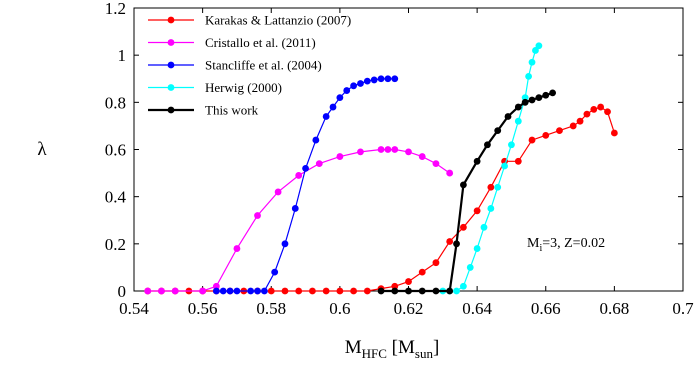  I want to click on x-tick-label: 0.7, so click(683, 308).